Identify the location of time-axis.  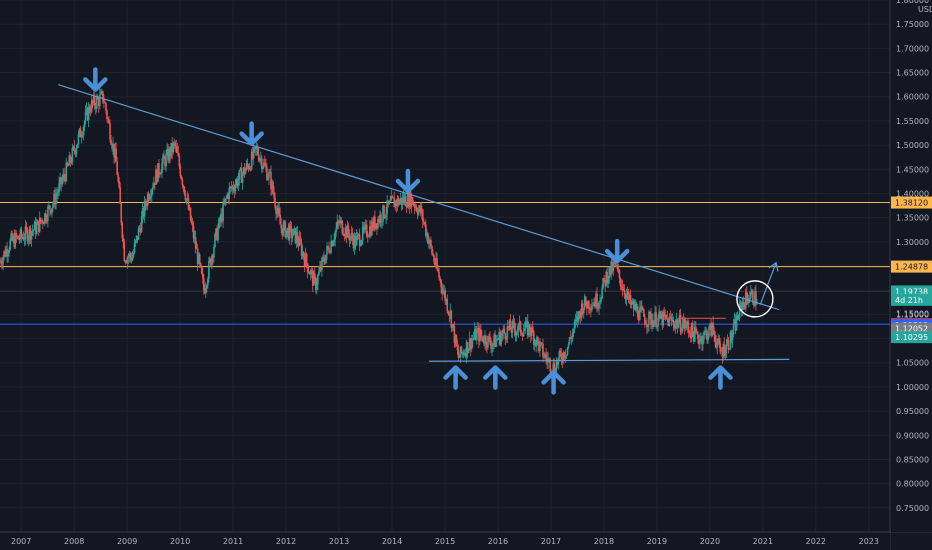
(445, 541).